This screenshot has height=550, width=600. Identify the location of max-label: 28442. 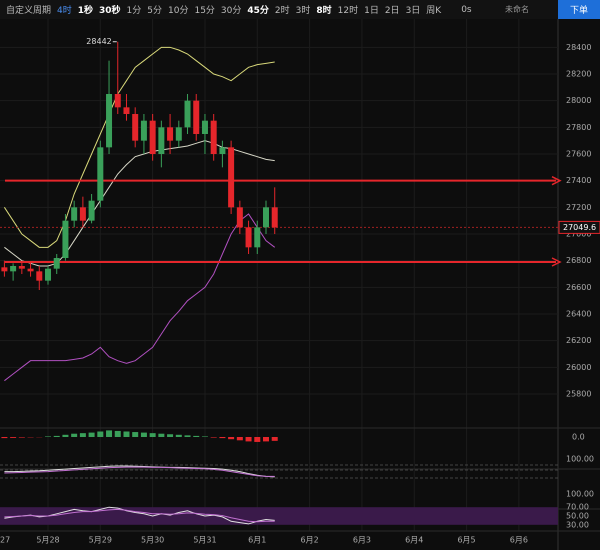
(98, 41).